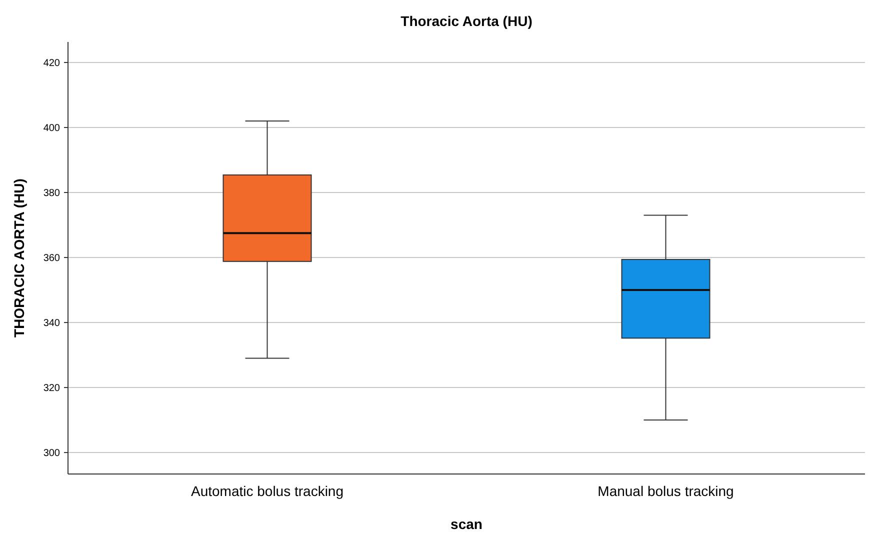 The width and height of the screenshot is (881, 545). Describe the element at coordinates (51, 128) in the screenshot. I see `y-tick-label: 400` at that location.